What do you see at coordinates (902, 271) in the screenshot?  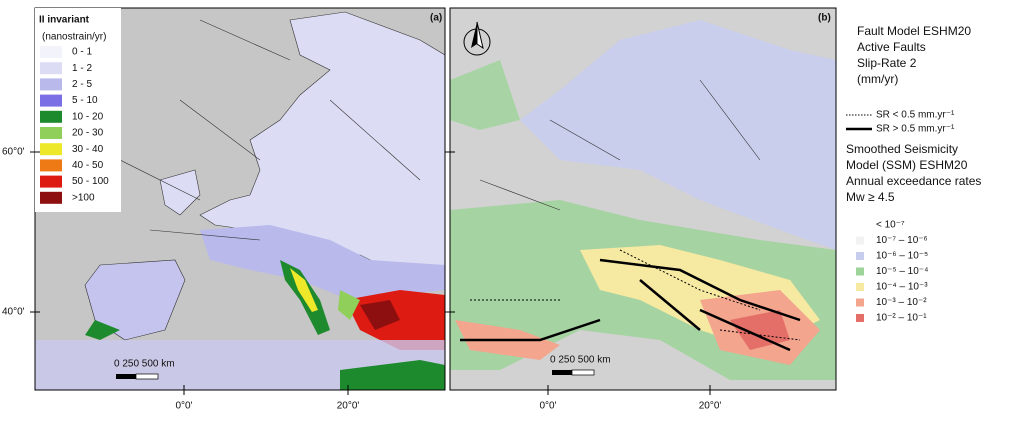 I see `legend-label: 10⁻⁵ – 10⁻⁴` at bounding box center [902, 271].